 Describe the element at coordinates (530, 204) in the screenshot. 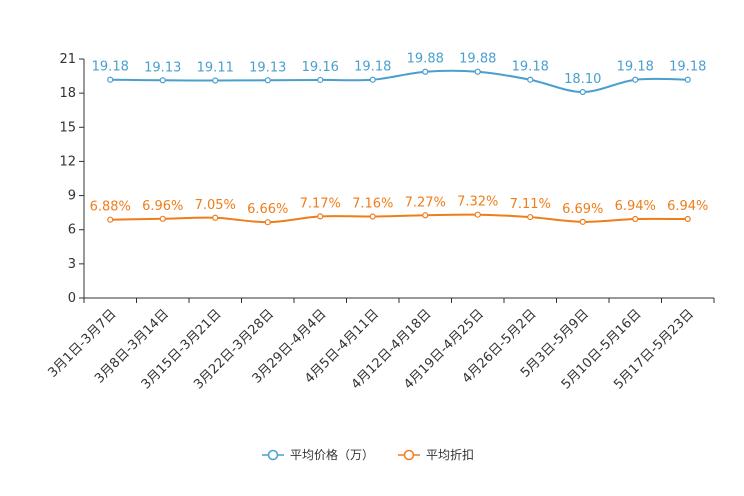

I see `series-1-data-label: 7.11%` at that location.